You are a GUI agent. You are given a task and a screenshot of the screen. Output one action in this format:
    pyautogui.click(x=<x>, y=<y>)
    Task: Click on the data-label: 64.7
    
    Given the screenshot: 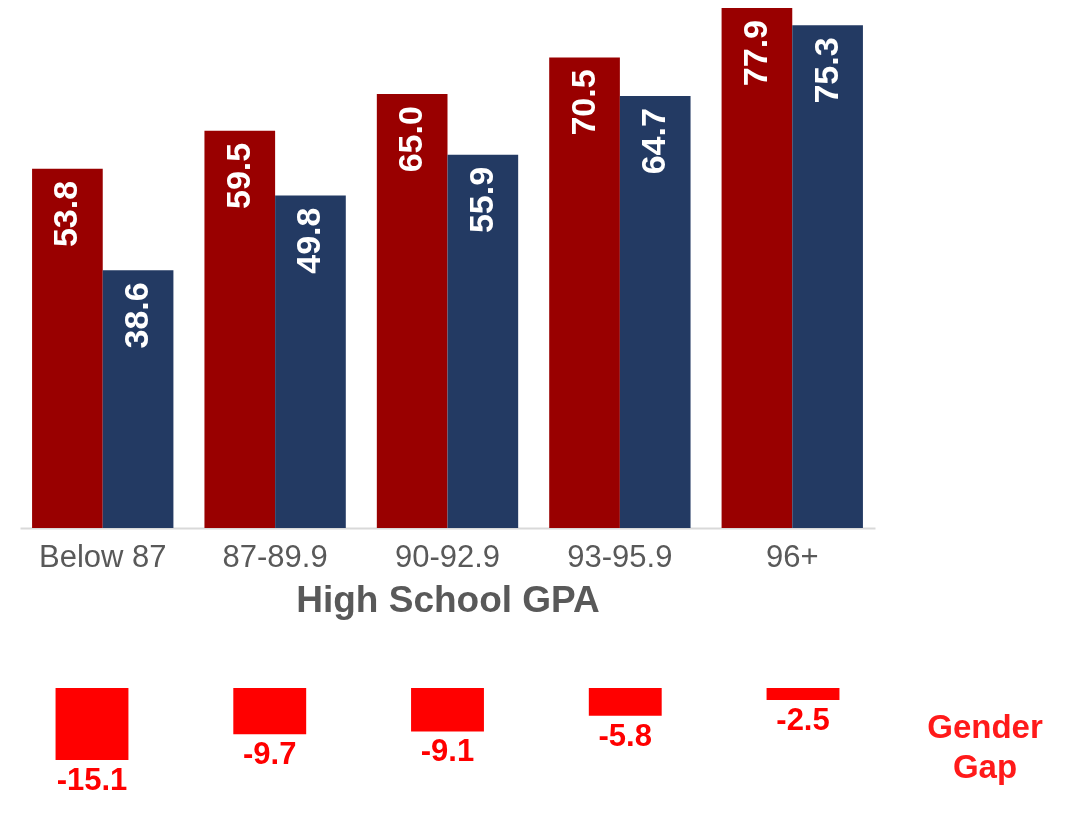 What is the action you would take?
    pyautogui.click(x=653, y=141)
    